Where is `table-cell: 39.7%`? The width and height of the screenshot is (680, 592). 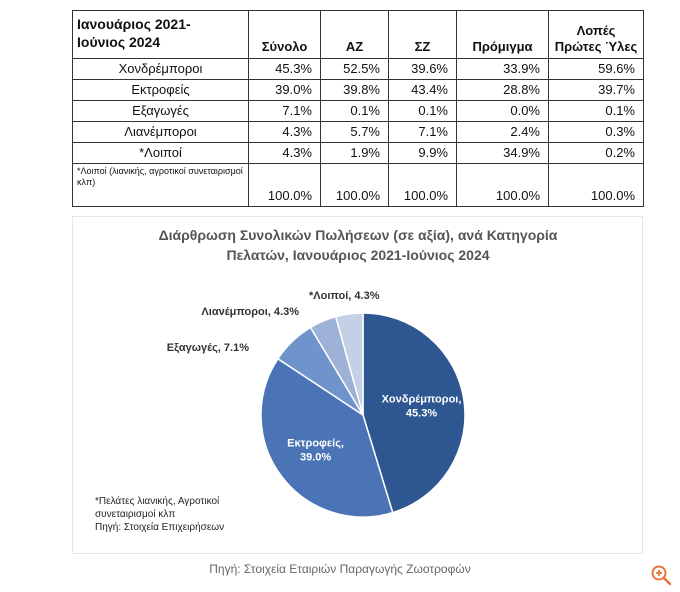 table-cell: 39.7% is located at coordinates (596, 90).